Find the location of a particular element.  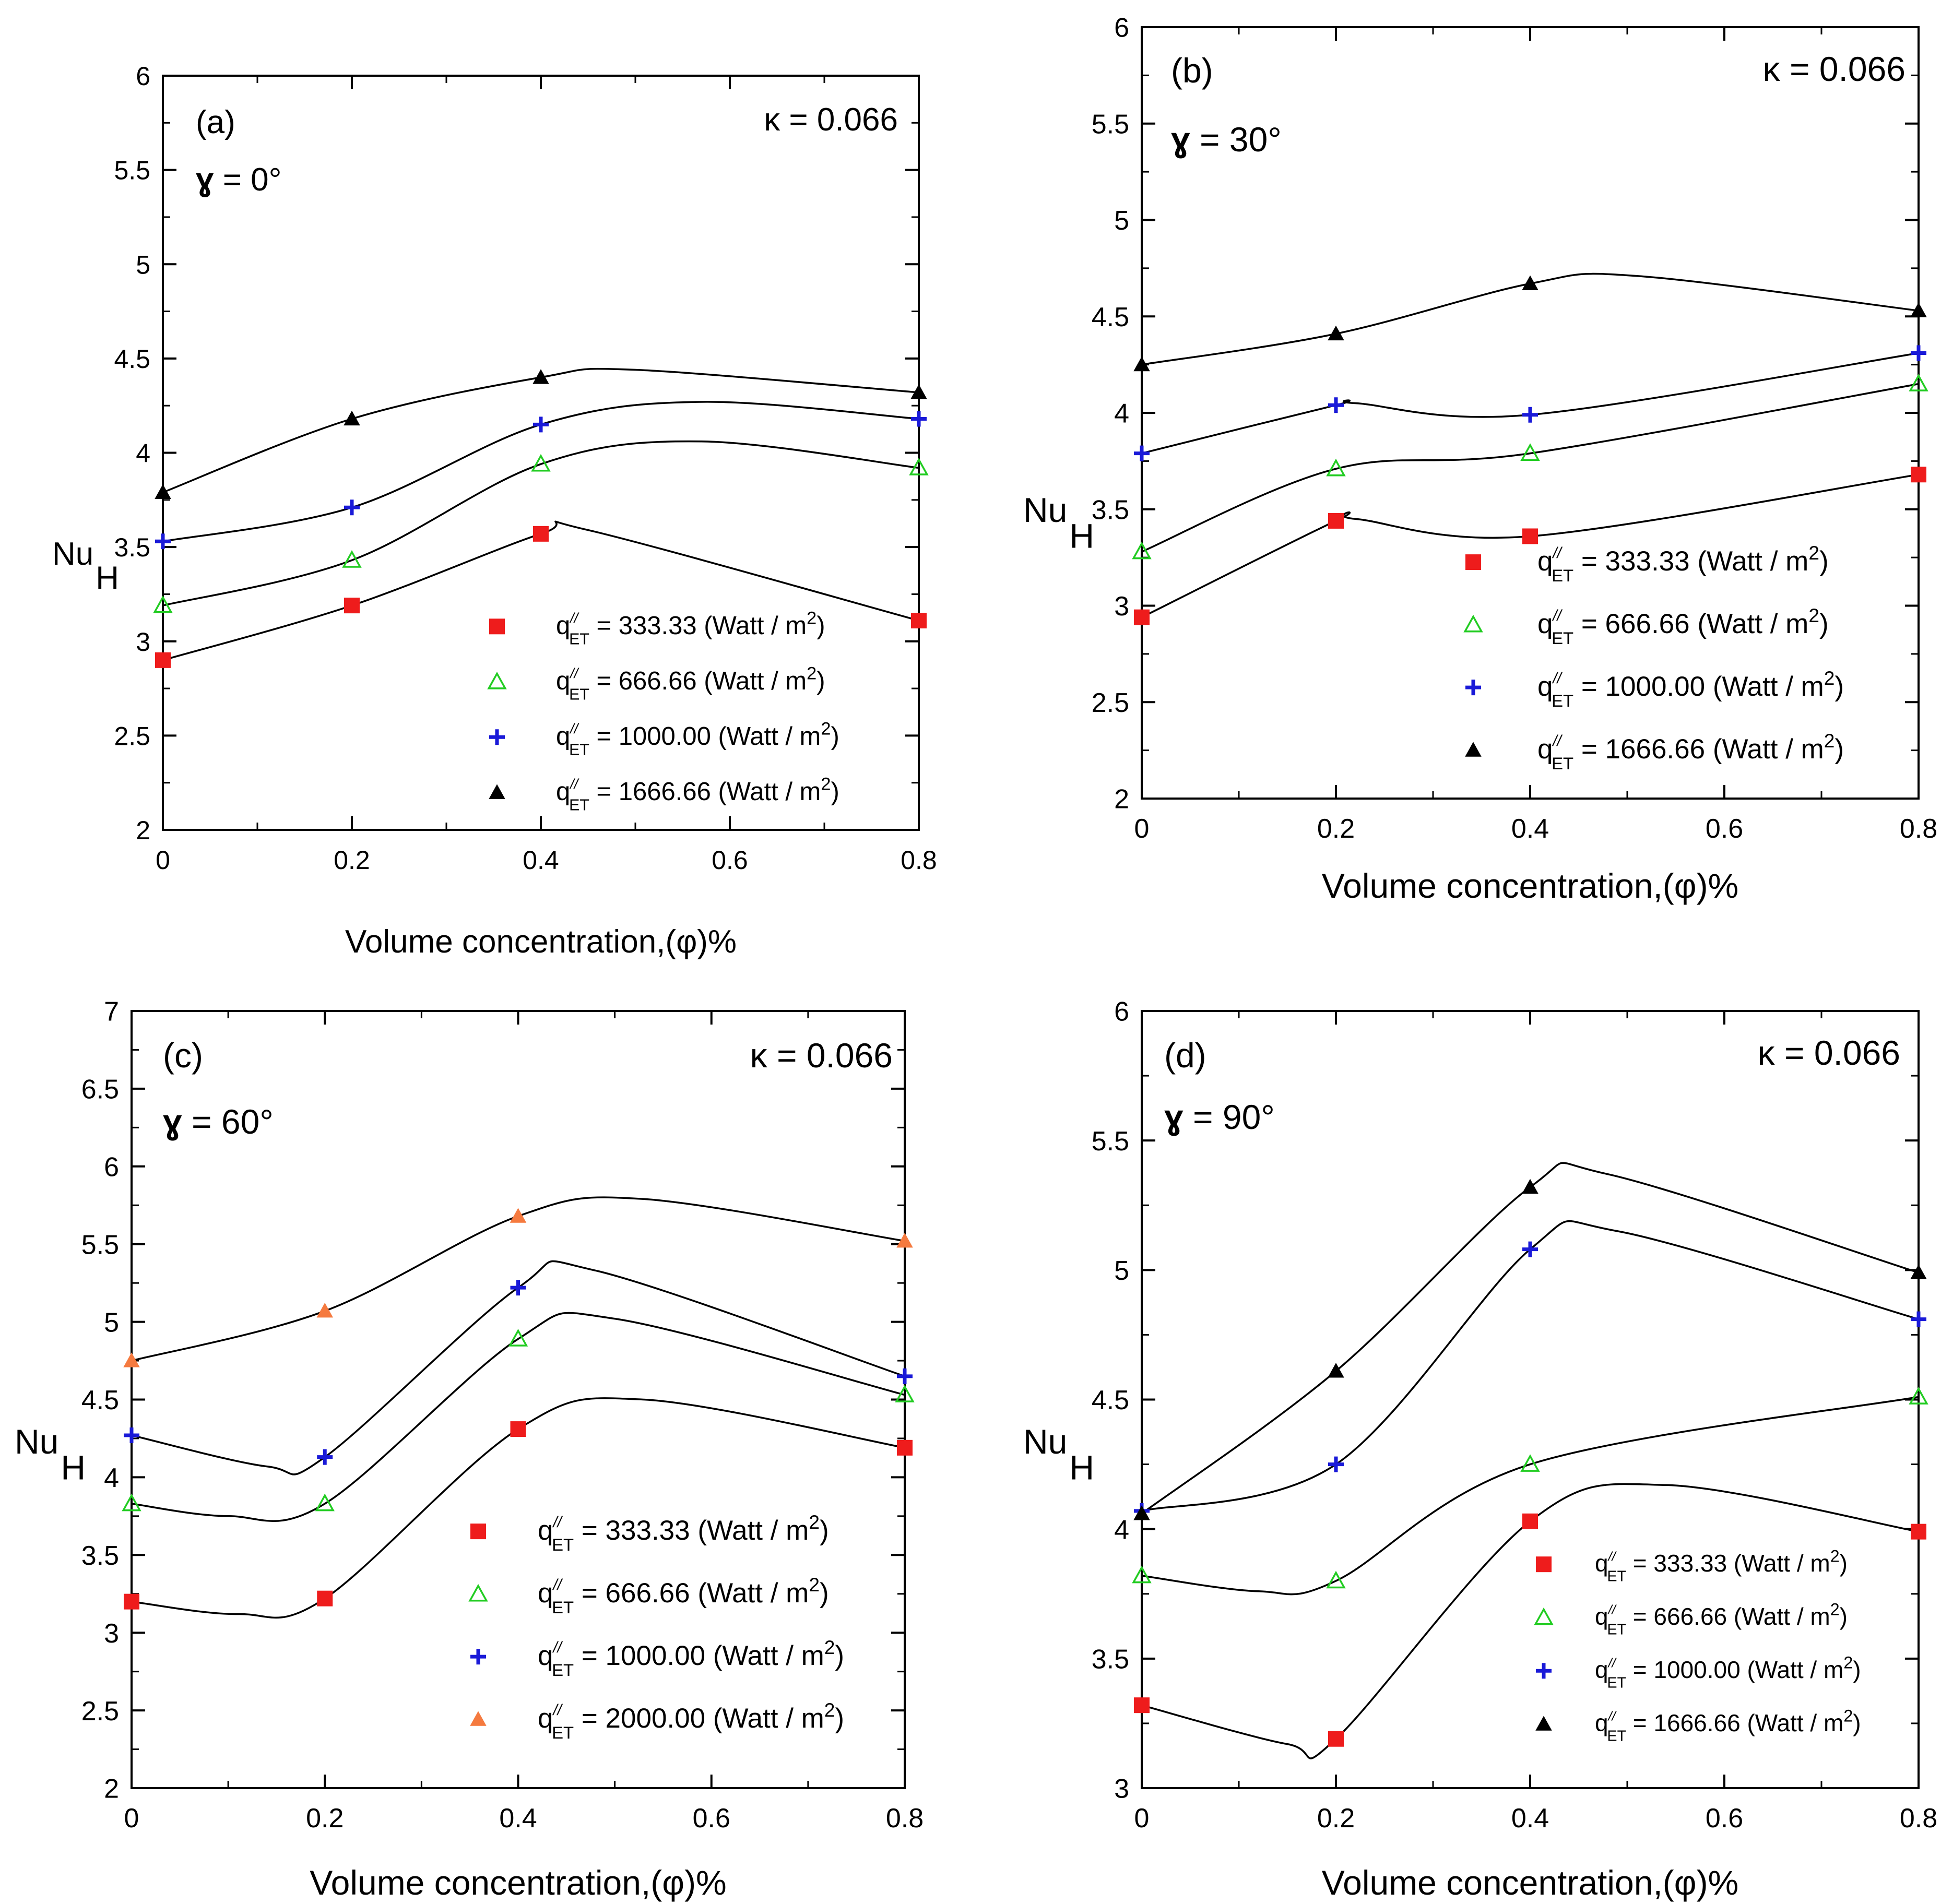

gamma-annotation: ɣ = 0° is located at coordinates (239, 180).